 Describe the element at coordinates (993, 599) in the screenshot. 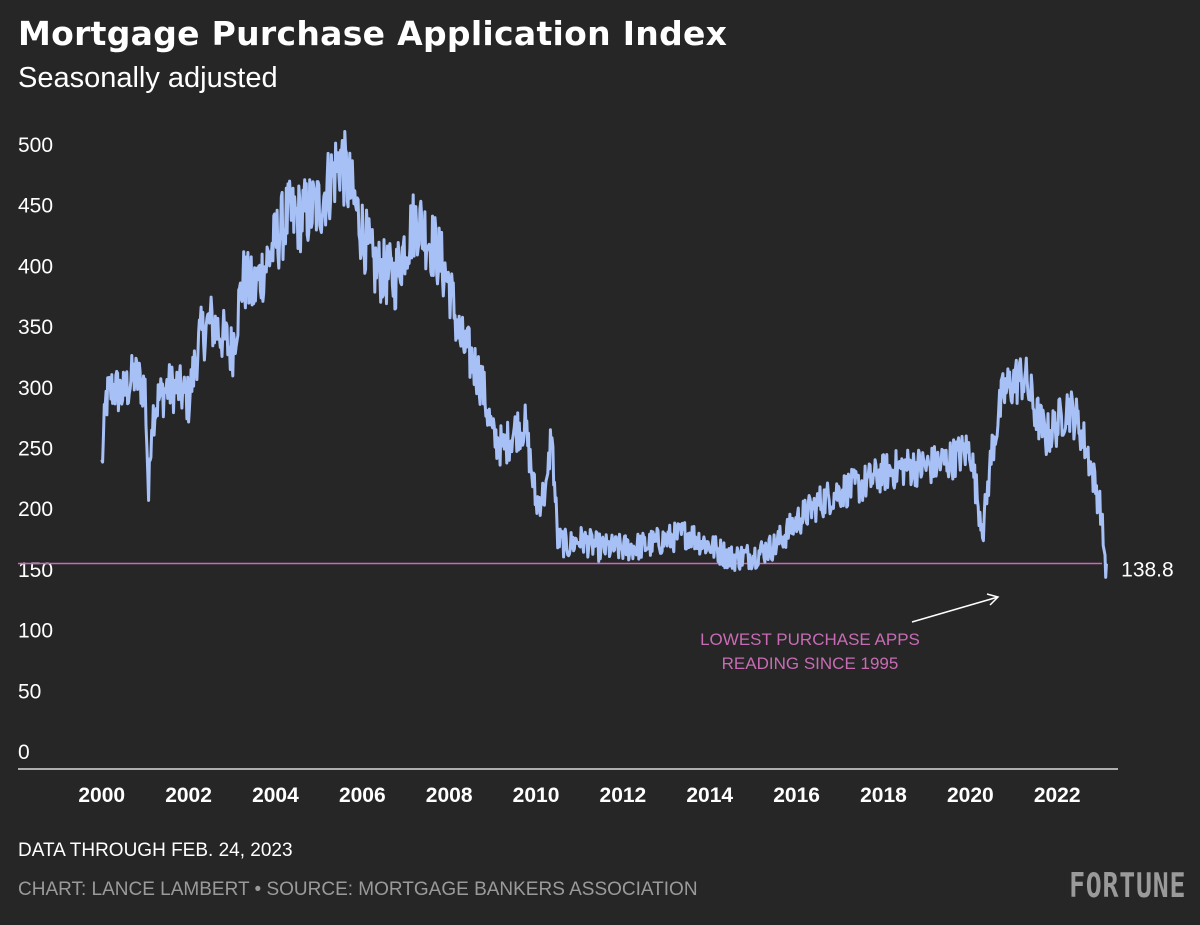

I see `annotation-arrowhead` at that location.